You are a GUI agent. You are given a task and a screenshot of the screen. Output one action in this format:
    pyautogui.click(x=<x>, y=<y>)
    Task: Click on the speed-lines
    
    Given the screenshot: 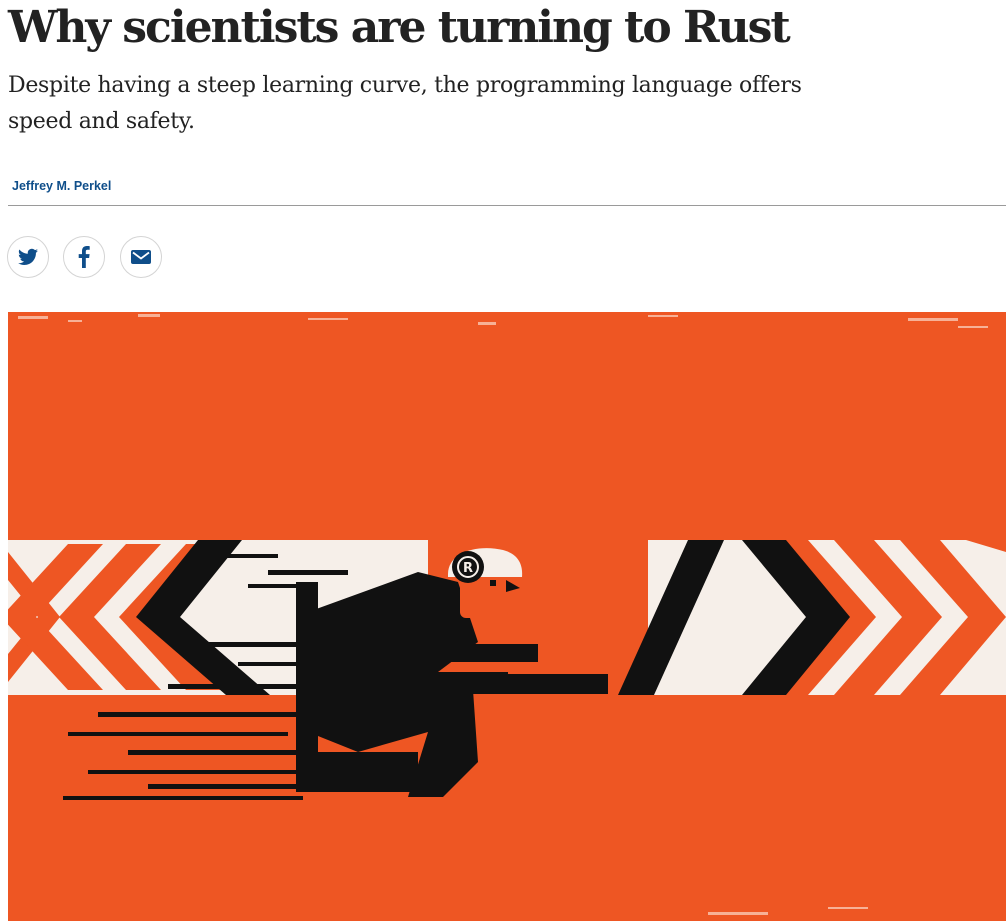 What is the action you would take?
    pyautogui.click(x=205, y=677)
    